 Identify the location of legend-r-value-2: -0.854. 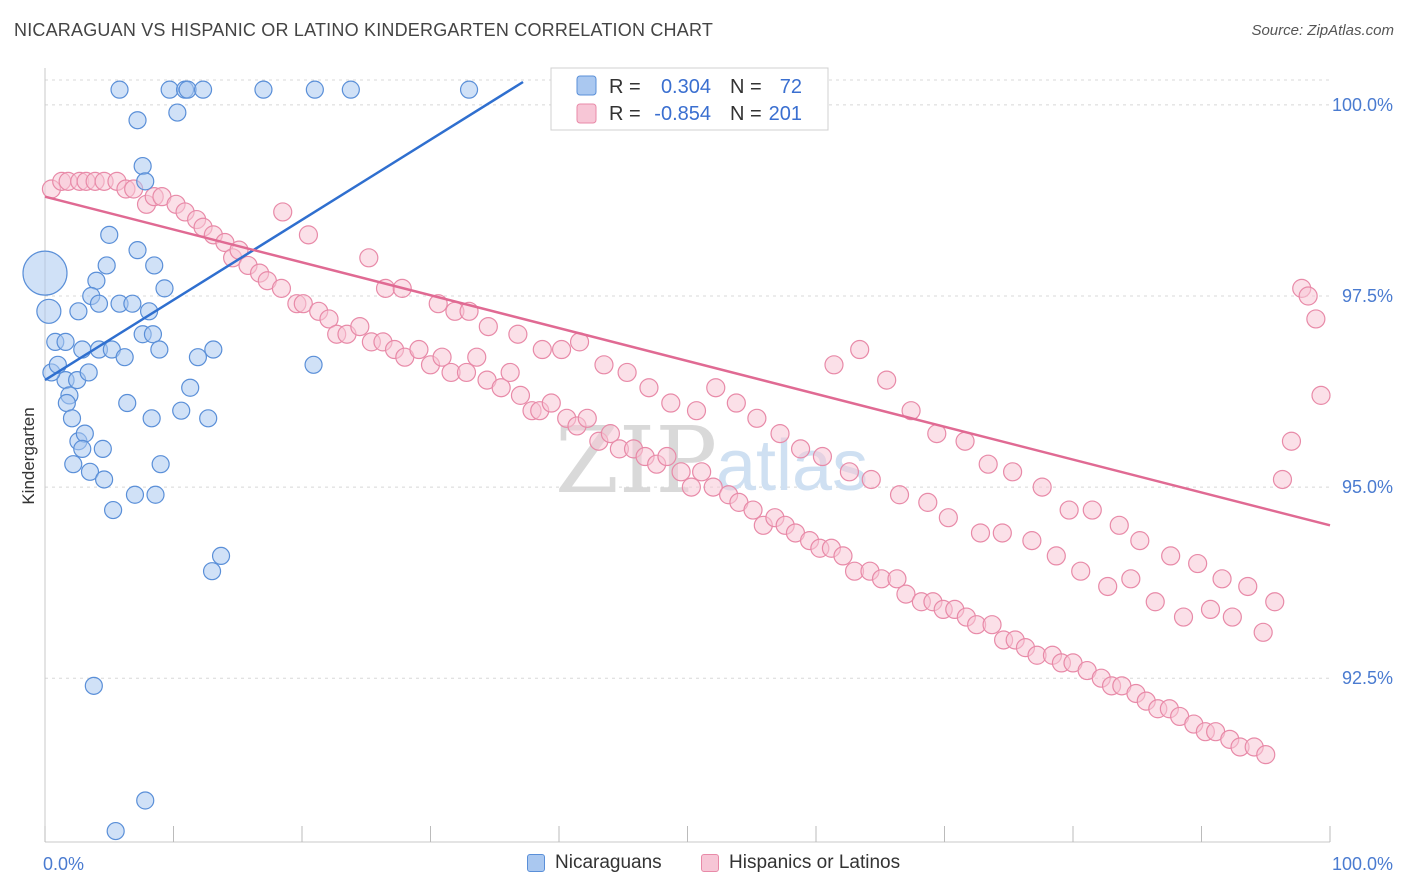
(682, 114).